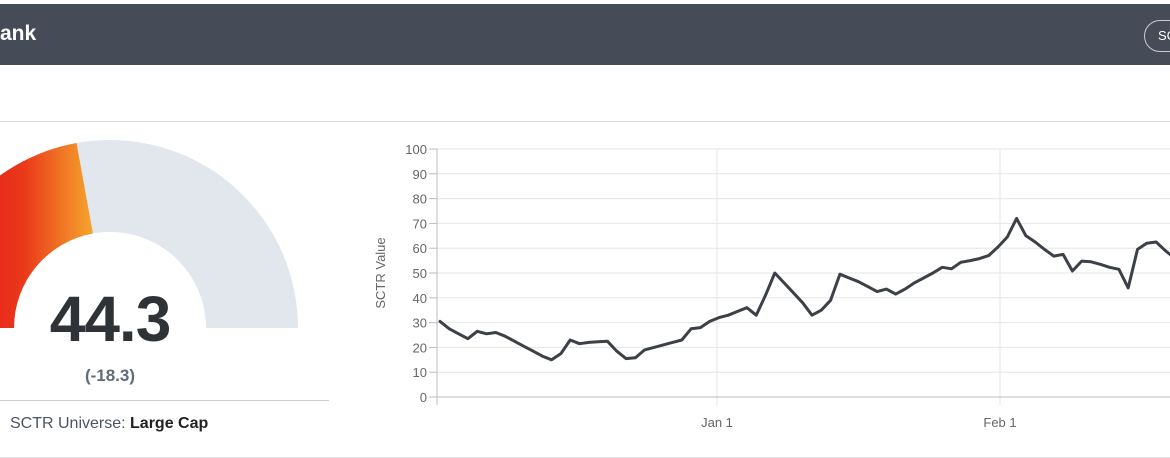  What do you see at coordinates (420, 223) in the screenshot?
I see `y-tick-label: 70` at bounding box center [420, 223].